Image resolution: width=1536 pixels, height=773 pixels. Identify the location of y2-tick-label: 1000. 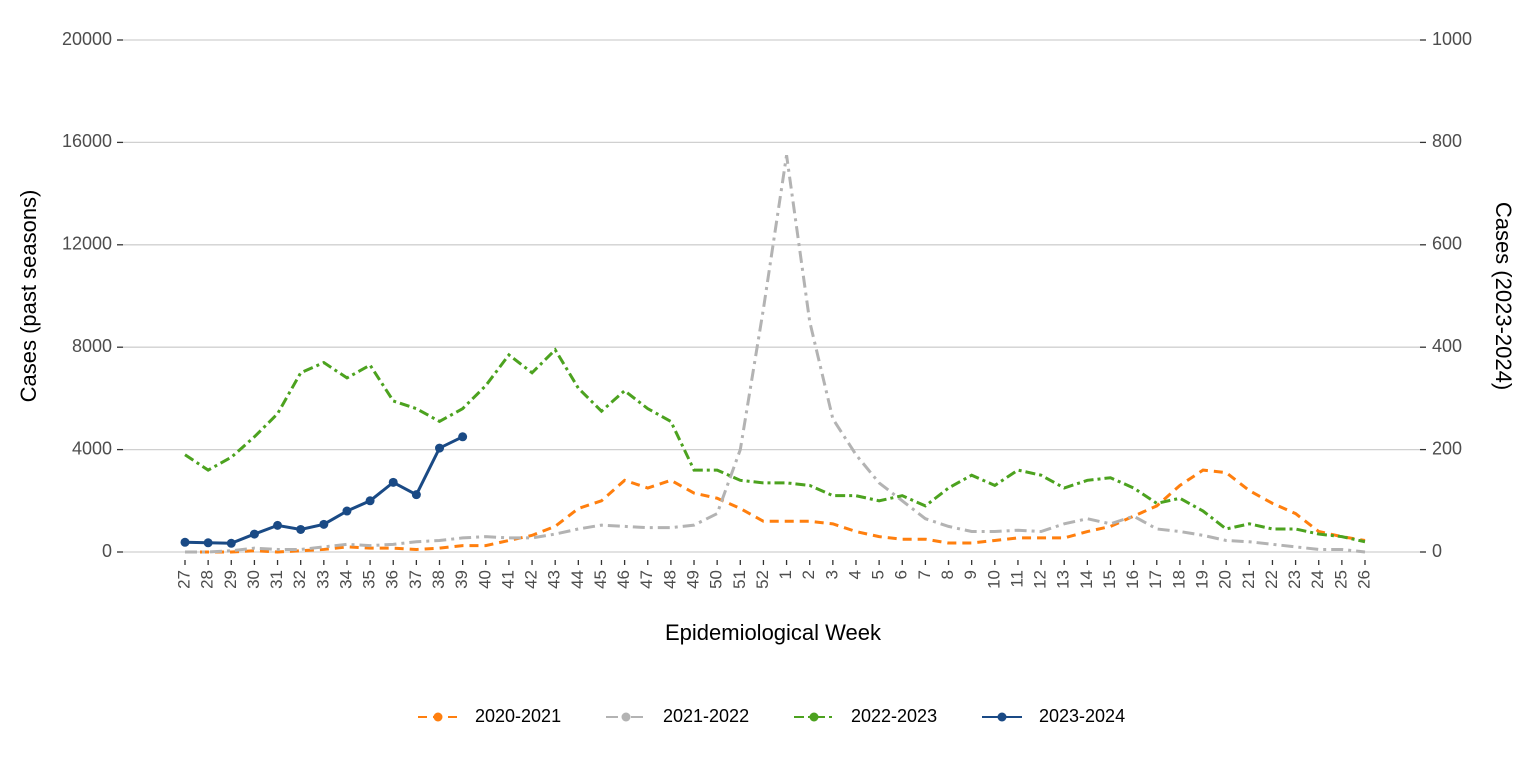
(1452, 39).